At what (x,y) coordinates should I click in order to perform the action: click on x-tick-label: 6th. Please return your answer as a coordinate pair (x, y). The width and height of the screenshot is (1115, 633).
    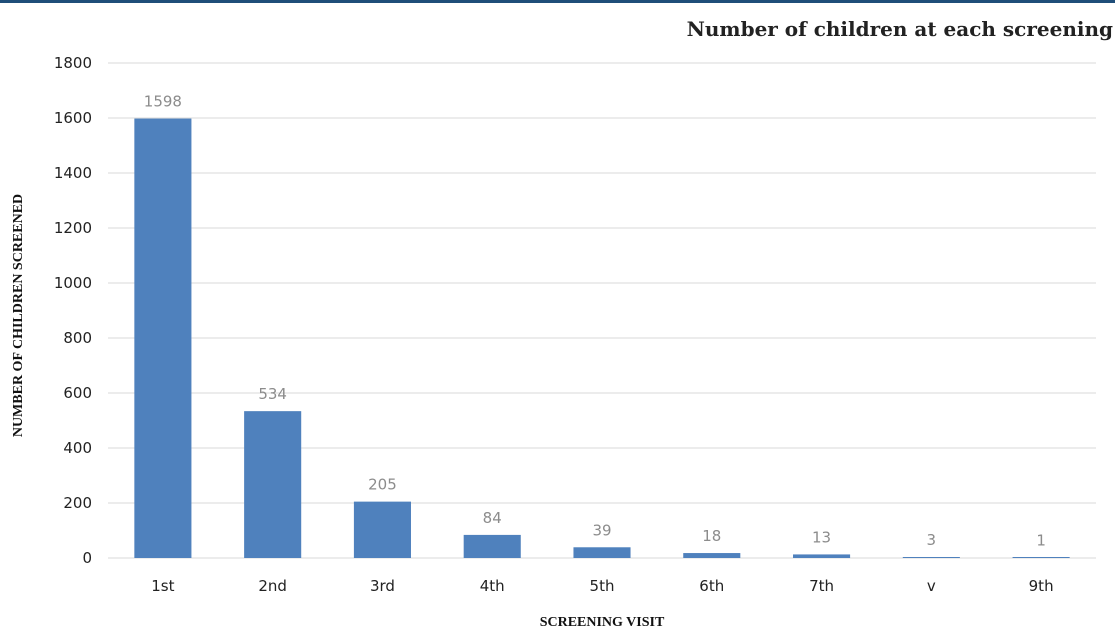
    Looking at the image, I should click on (711, 586).